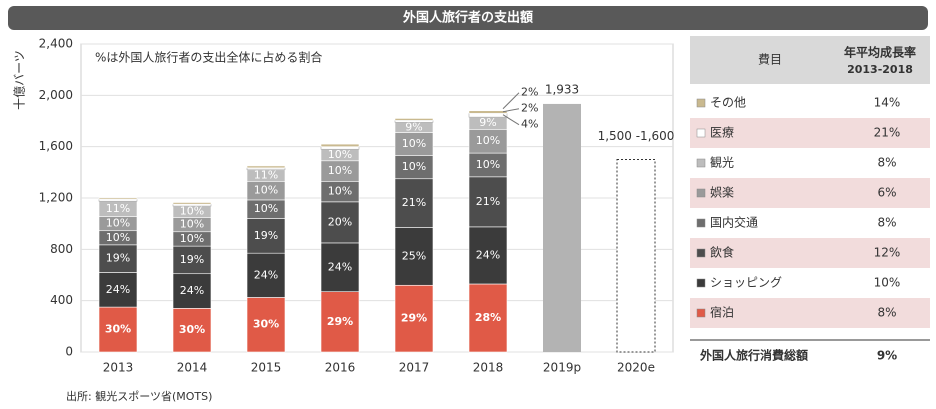 This screenshot has height=409, width=936. What do you see at coordinates (722, 193) in the screenshot?
I see `legend-label: 娯楽` at bounding box center [722, 193].